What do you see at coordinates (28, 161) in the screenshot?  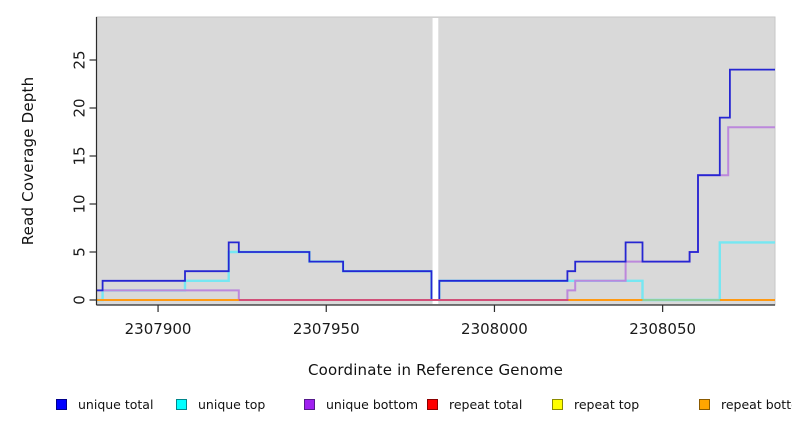 I see `y-axis-title: Read Coverage Depth` at bounding box center [28, 161].